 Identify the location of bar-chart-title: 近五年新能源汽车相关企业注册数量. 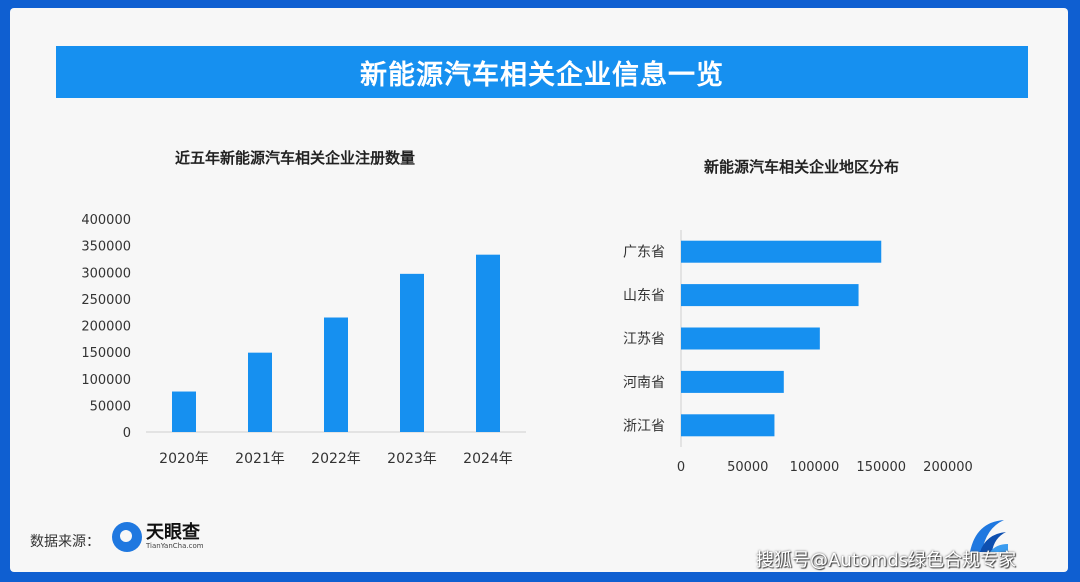
(295, 158).